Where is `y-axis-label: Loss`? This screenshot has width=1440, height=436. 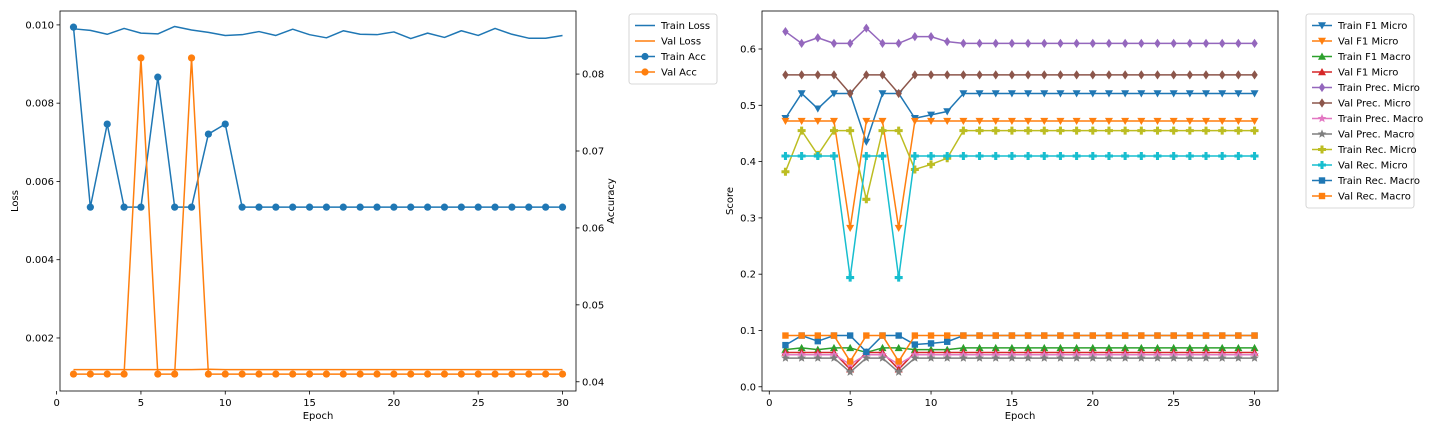
y-axis-label: Loss is located at coordinates (15, 201).